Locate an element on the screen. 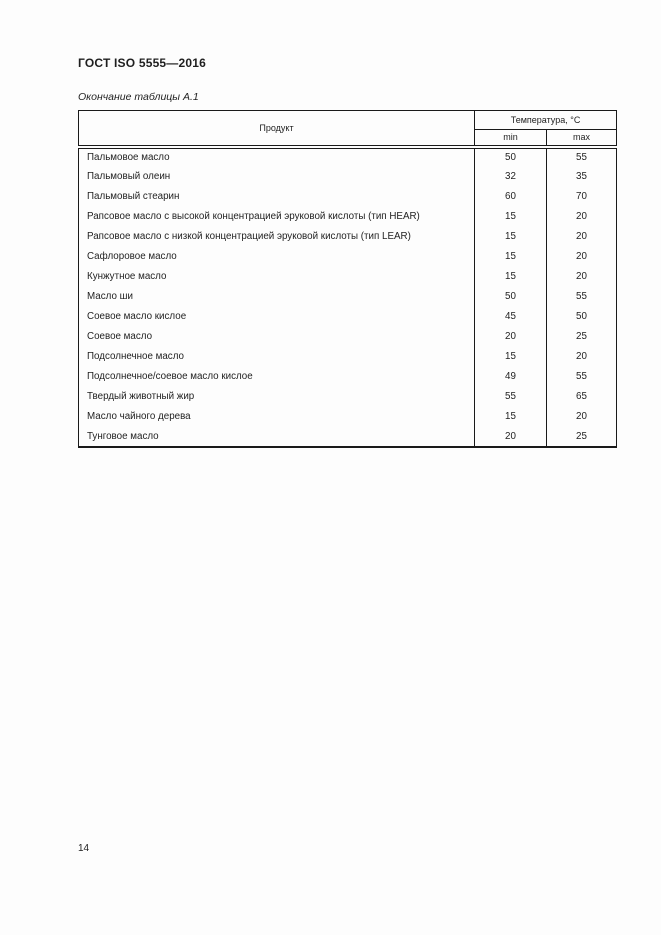 Image resolution: width=661 pixels, height=935 pixels. product-cell: Пальмовый стеарин is located at coordinates (276, 196).